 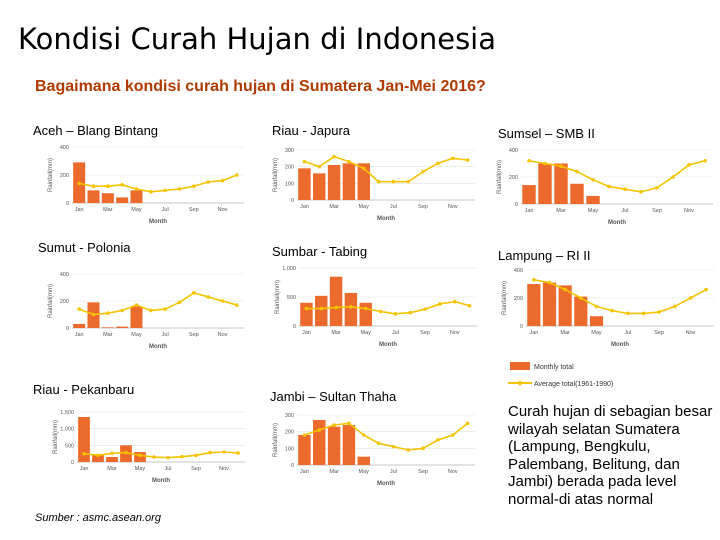 I want to click on legend-label: Monthly total, so click(x=554, y=367).